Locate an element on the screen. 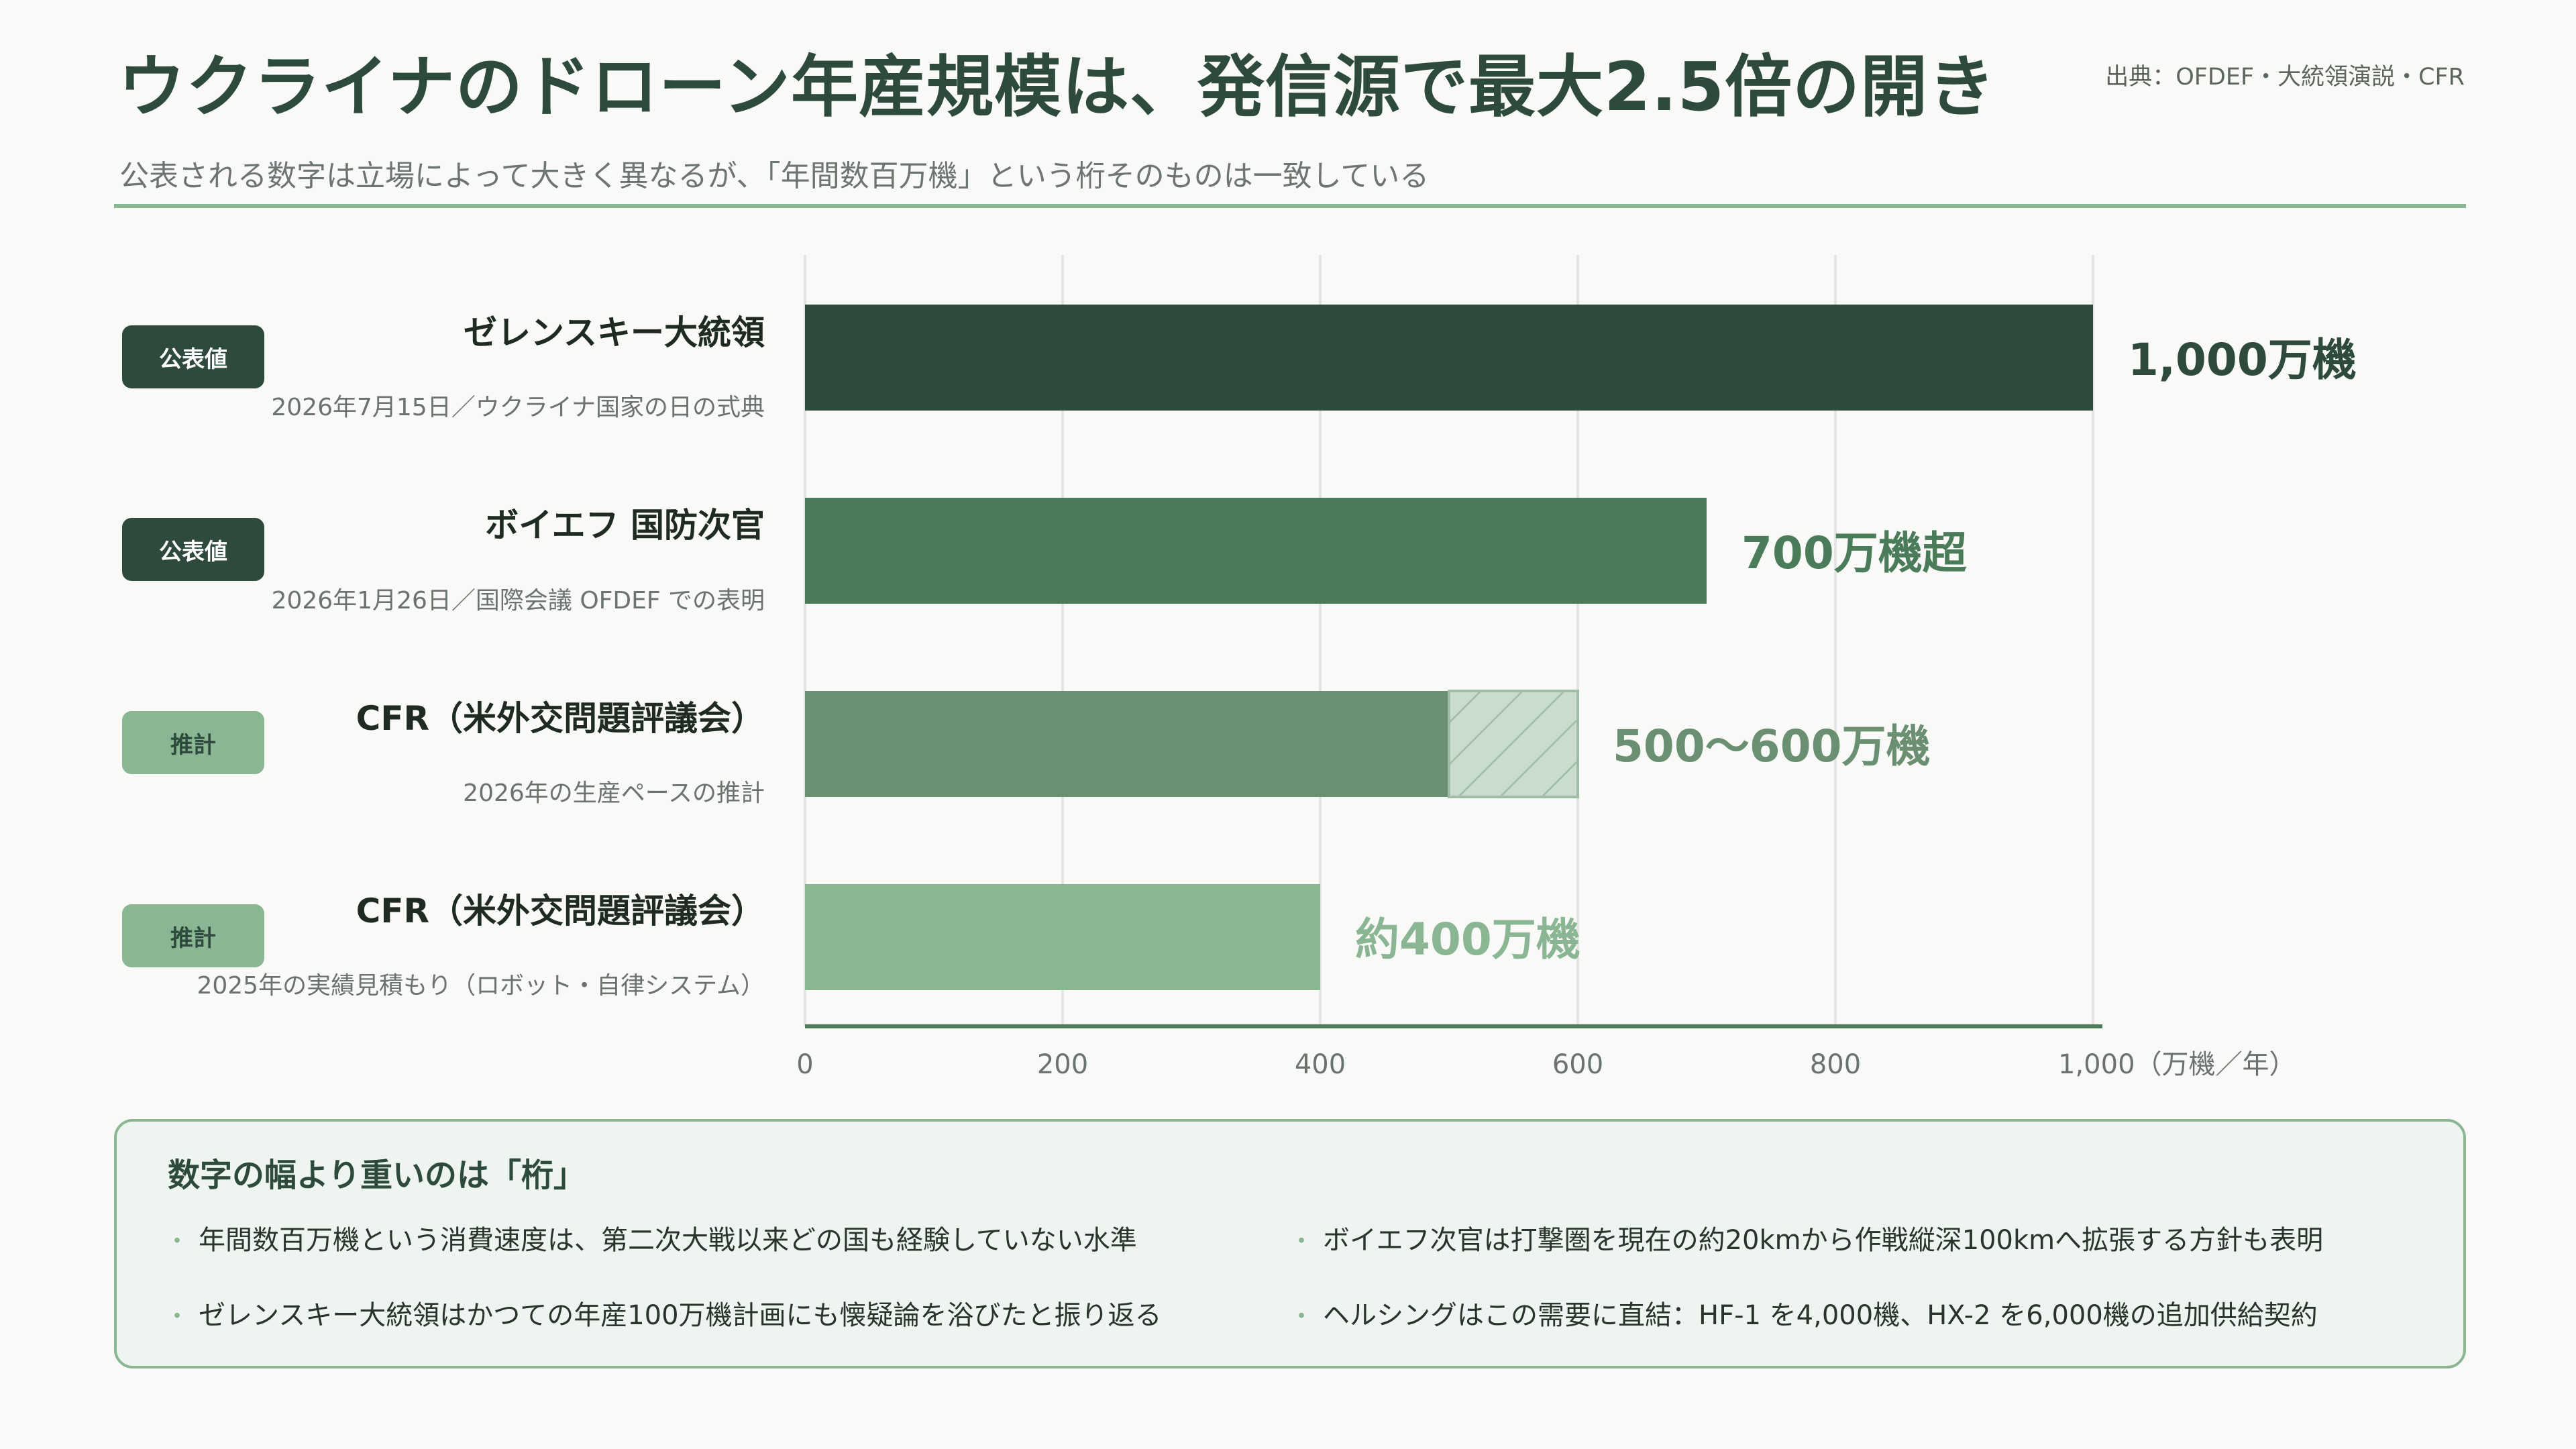 This screenshot has height=1449, width=2576. x-tick-label: 400 is located at coordinates (1320, 1064).